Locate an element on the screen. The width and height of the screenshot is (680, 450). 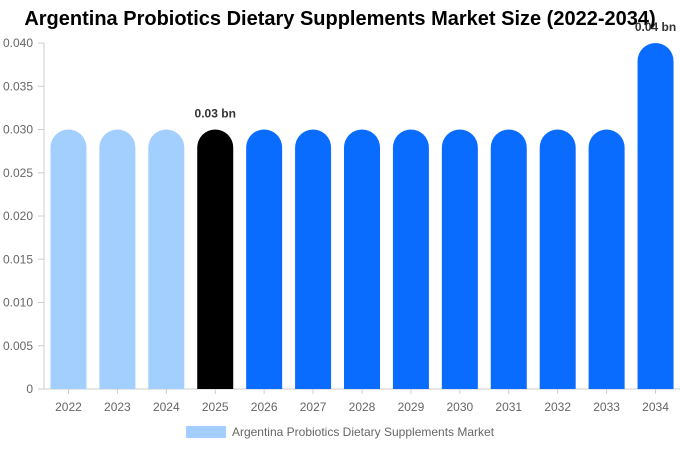
data-label-2034: 0.04 bn is located at coordinates (655, 27).